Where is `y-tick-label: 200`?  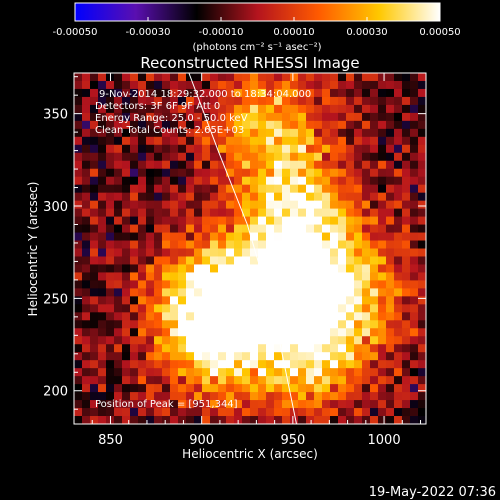 y-tick-label: 200 is located at coordinates (55, 392).